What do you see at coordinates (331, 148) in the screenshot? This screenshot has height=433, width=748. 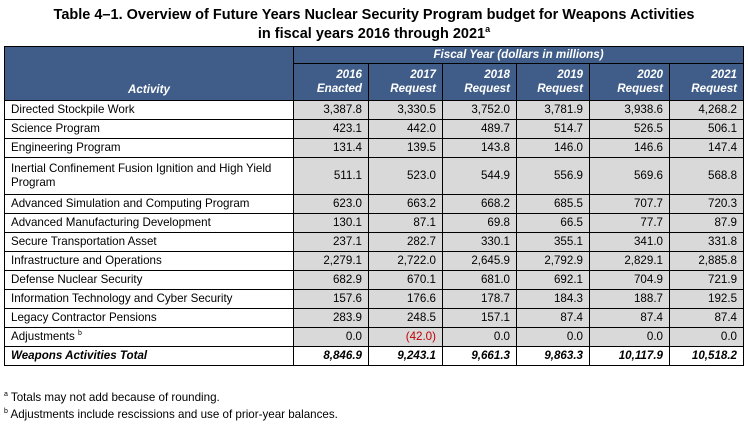 I see `value-cell: 131.4` at bounding box center [331, 148].